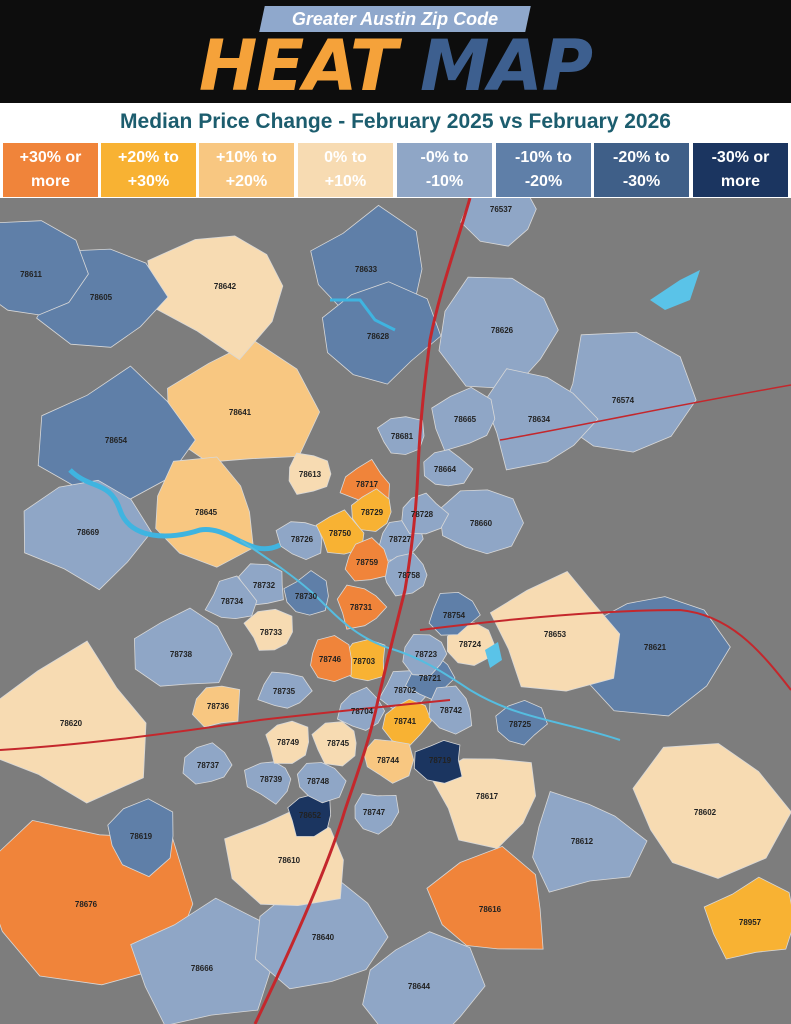 The width and height of the screenshot is (791, 1024). Describe the element at coordinates (298, 66) in the screenshot. I see `title-heat-word: HEAT` at that location.